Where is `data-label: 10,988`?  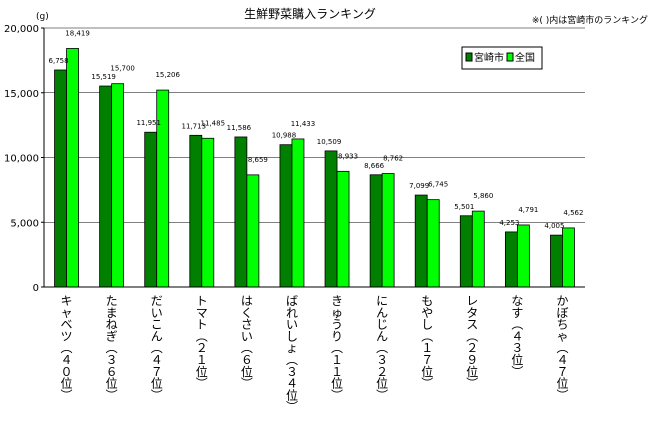
data-label: 10,988 is located at coordinates (284, 136).